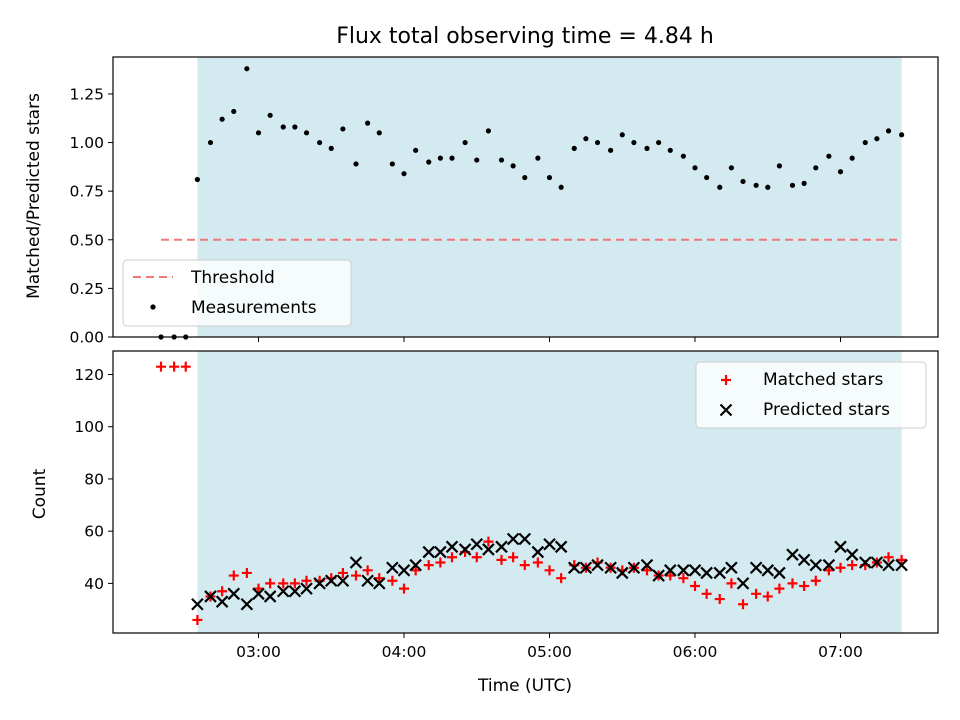 The width and height of the screenshot is (960, 720). Describe the element at coordinates (89, 375) in the screenshot. I see `count-y-tick-label: 120` at that location.